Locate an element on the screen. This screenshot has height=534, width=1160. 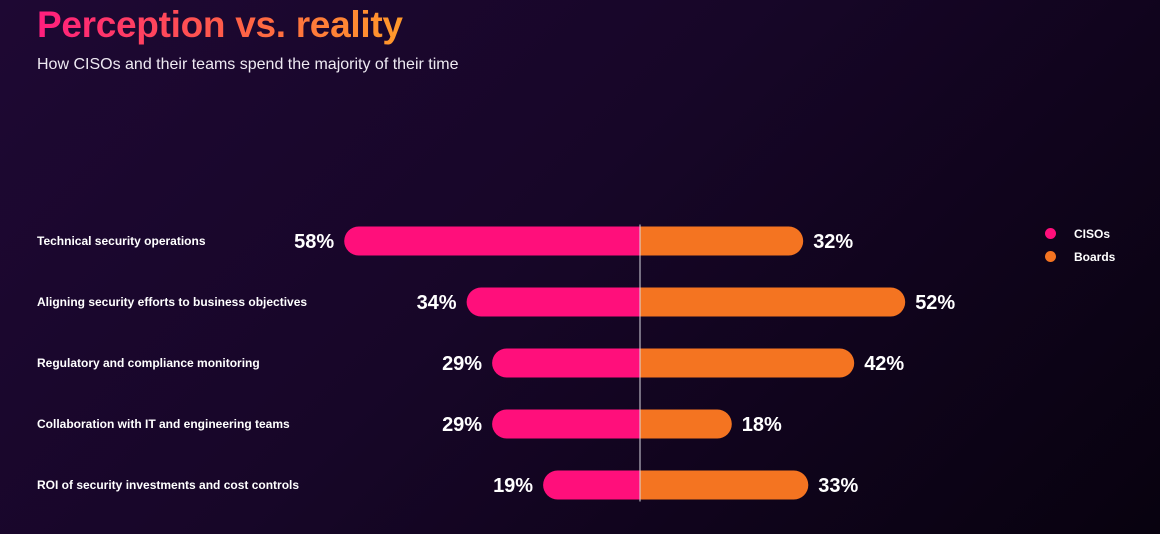
data-label-cisos: 34% is located at coordinates (437, 303).